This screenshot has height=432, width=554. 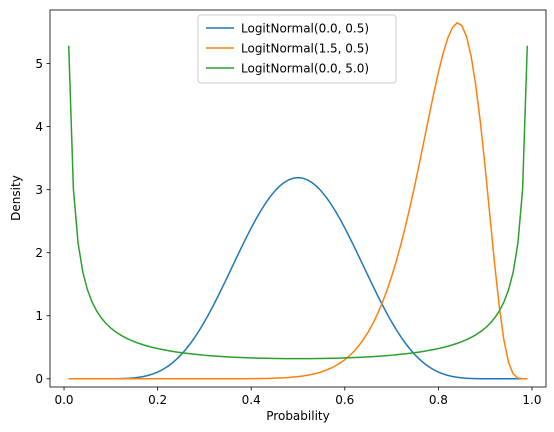 I want to click on y-tick-label: 0, so click(x=39, y=379).